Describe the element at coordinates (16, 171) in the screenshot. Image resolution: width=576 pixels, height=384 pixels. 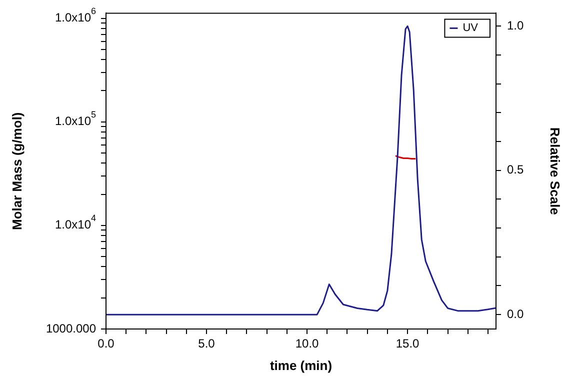
I see `y-axis-title: Molar Mass (g/mol)` at that location.